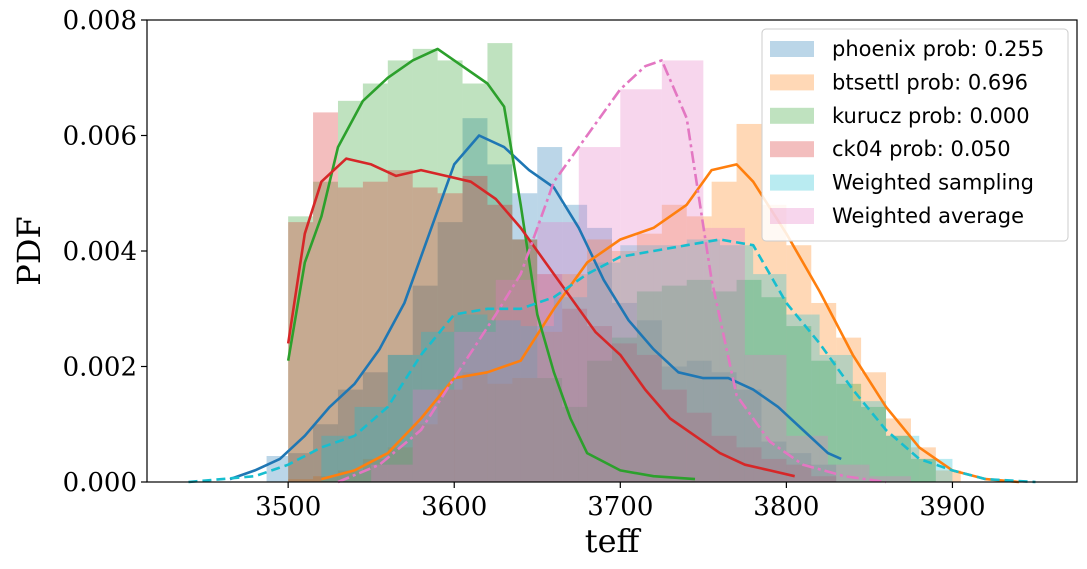  I want to click on x-tick-label: 3800, so click(786, 507).